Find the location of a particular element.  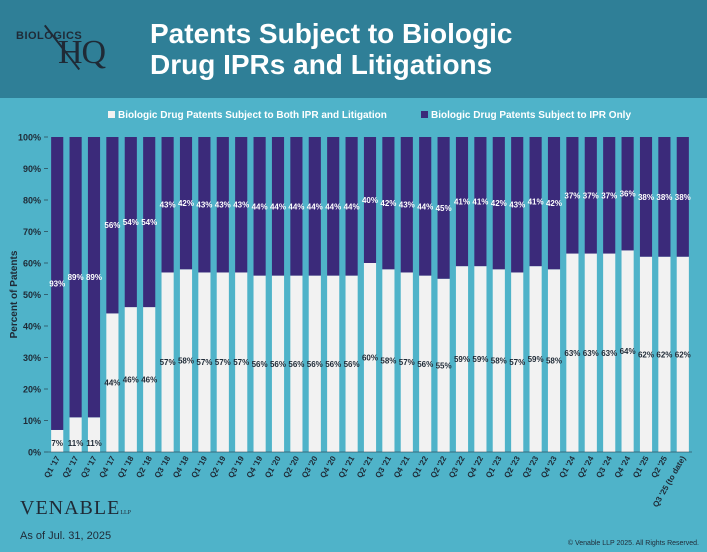

y-tick-label: 40% is located at coordinates (32, 327).